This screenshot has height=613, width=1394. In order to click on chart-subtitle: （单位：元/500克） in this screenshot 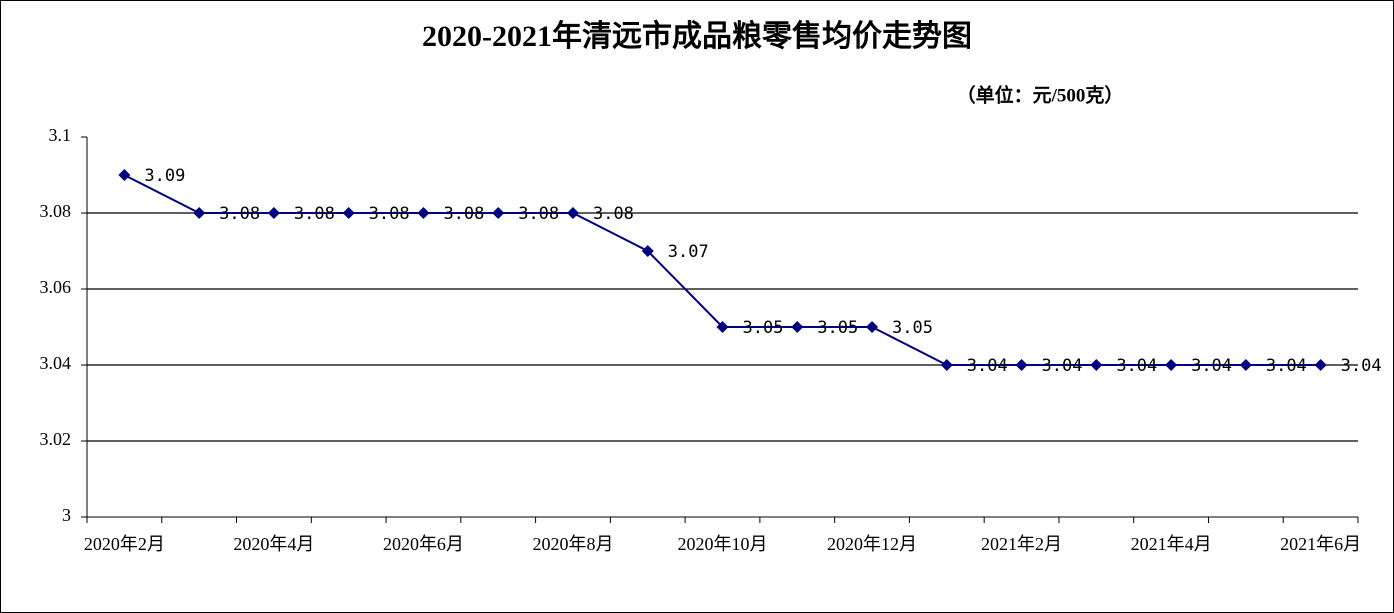, I will do `click(1040, 94)`.